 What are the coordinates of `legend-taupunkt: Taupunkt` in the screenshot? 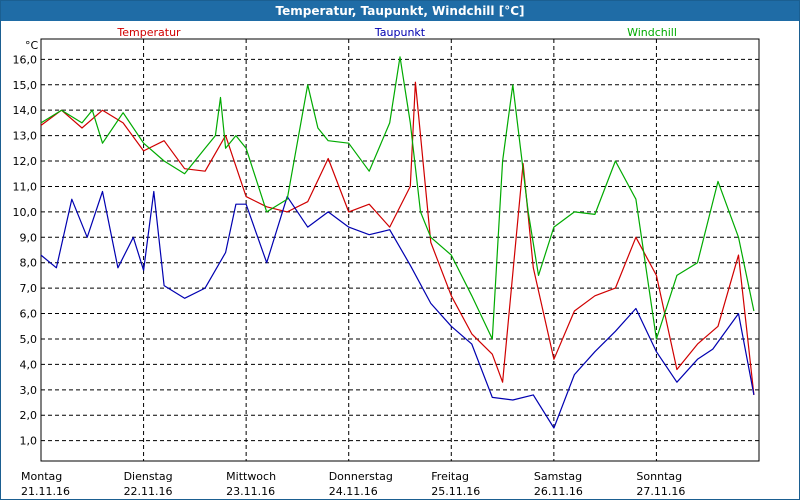 It's located at (400, 32).